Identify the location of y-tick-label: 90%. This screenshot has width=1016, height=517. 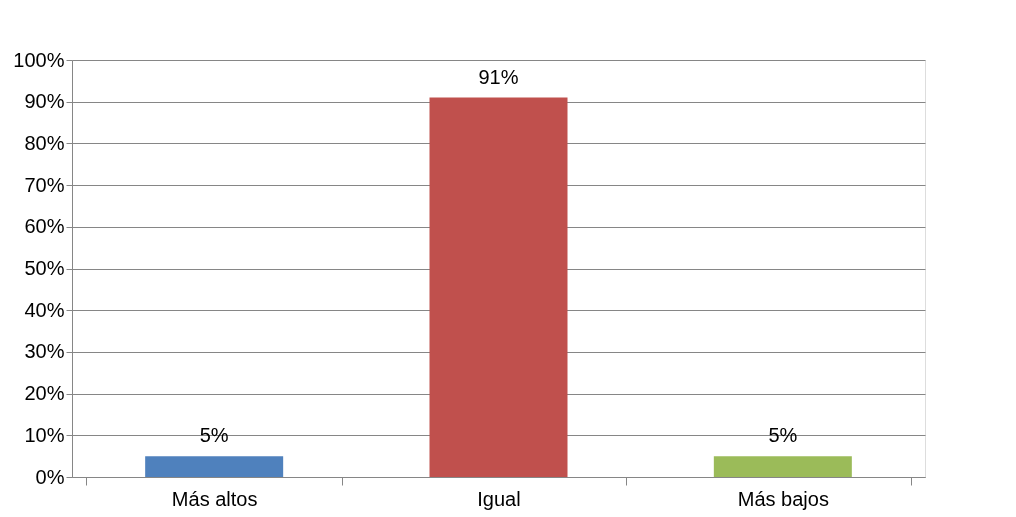
(44, 101).